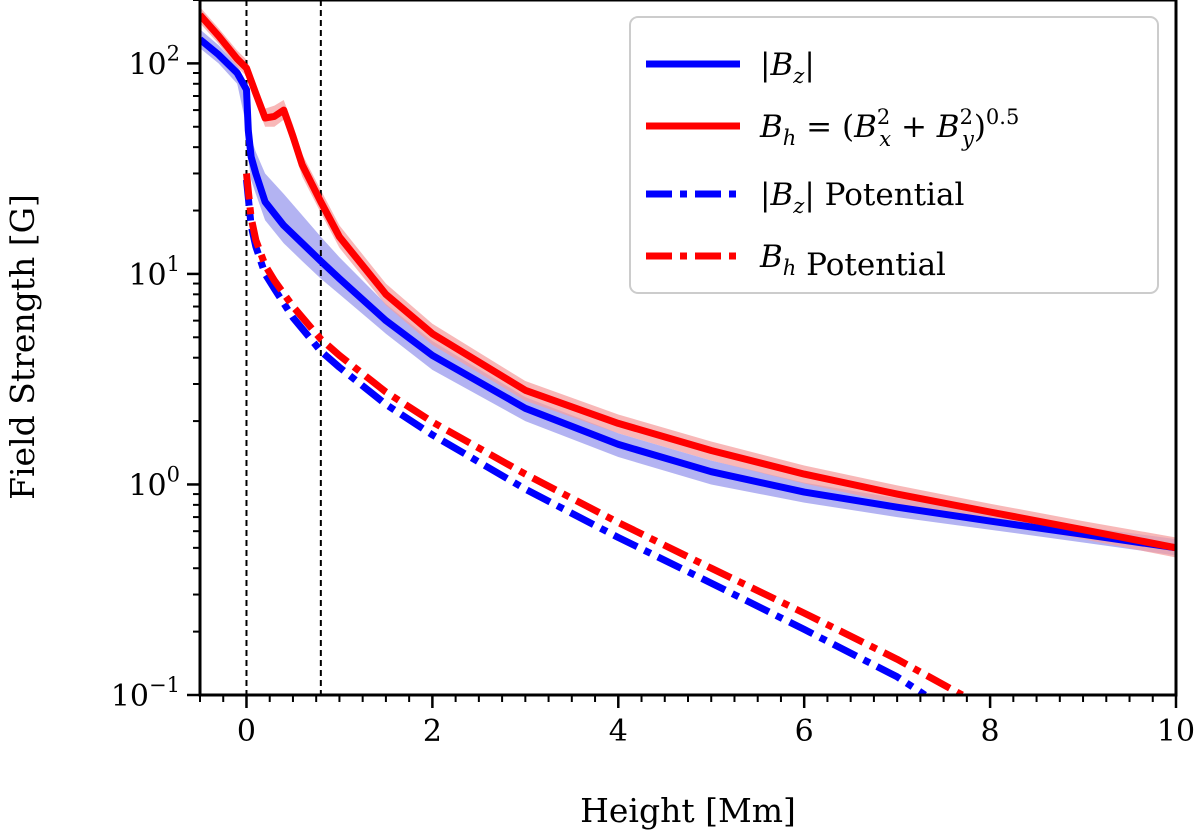 The image size is (1200, 838). Describe the element at coordinates (697, 722) in the screenshot. I see `x-axis-ticks: 0 2 4 6 8 10` at that location.